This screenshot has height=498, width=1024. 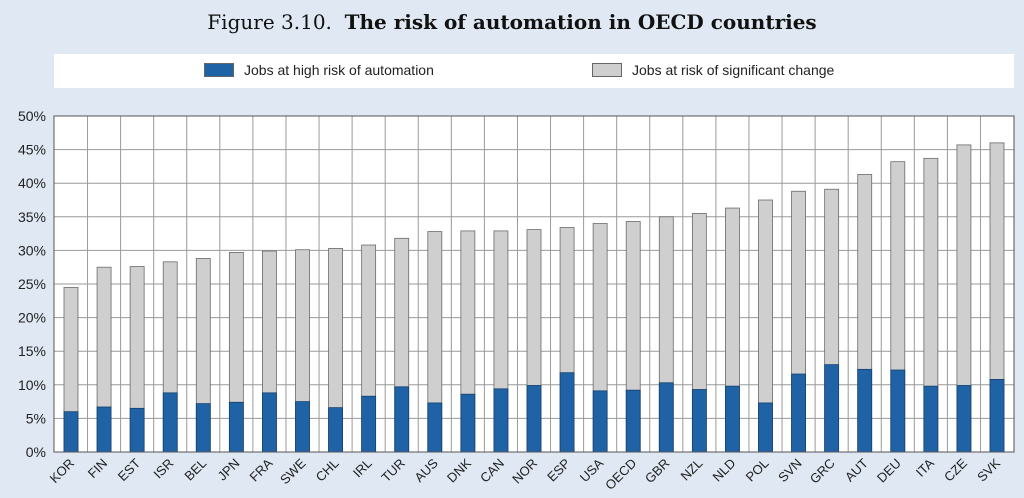 I want to click on bar-group-svk, so click(x=997, y=297).